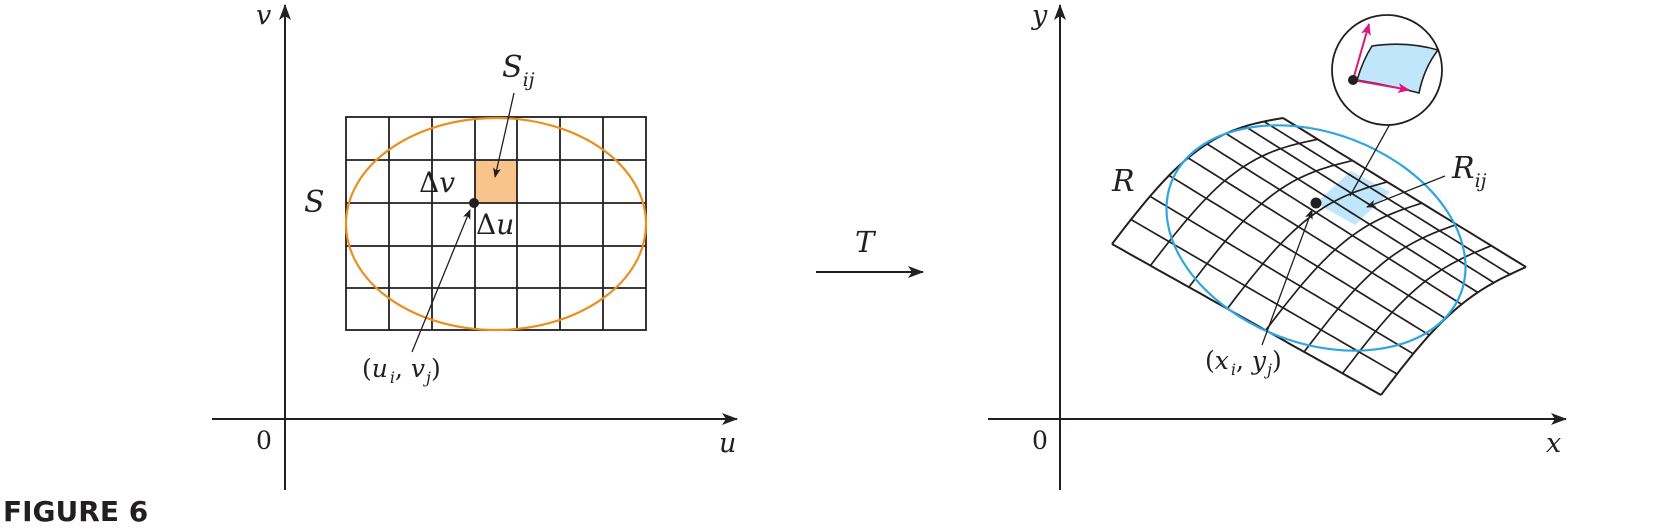 The height and width of the screenshot is (530, 1669). Describe the element at coordinates (496, 181) in the screenshot. I see `subrectangle-sij` at that location.